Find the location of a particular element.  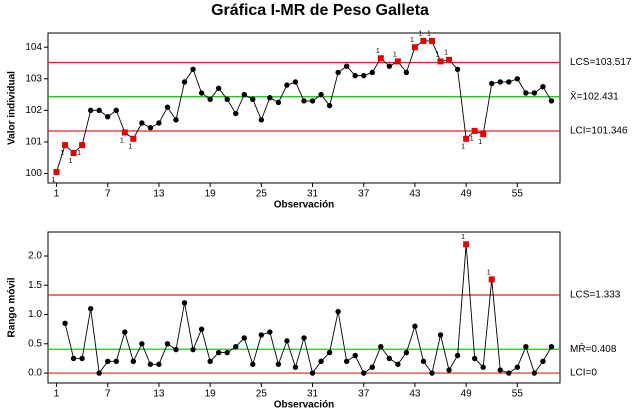

y-tick-label: 100 is located at coordinates (33, 173).